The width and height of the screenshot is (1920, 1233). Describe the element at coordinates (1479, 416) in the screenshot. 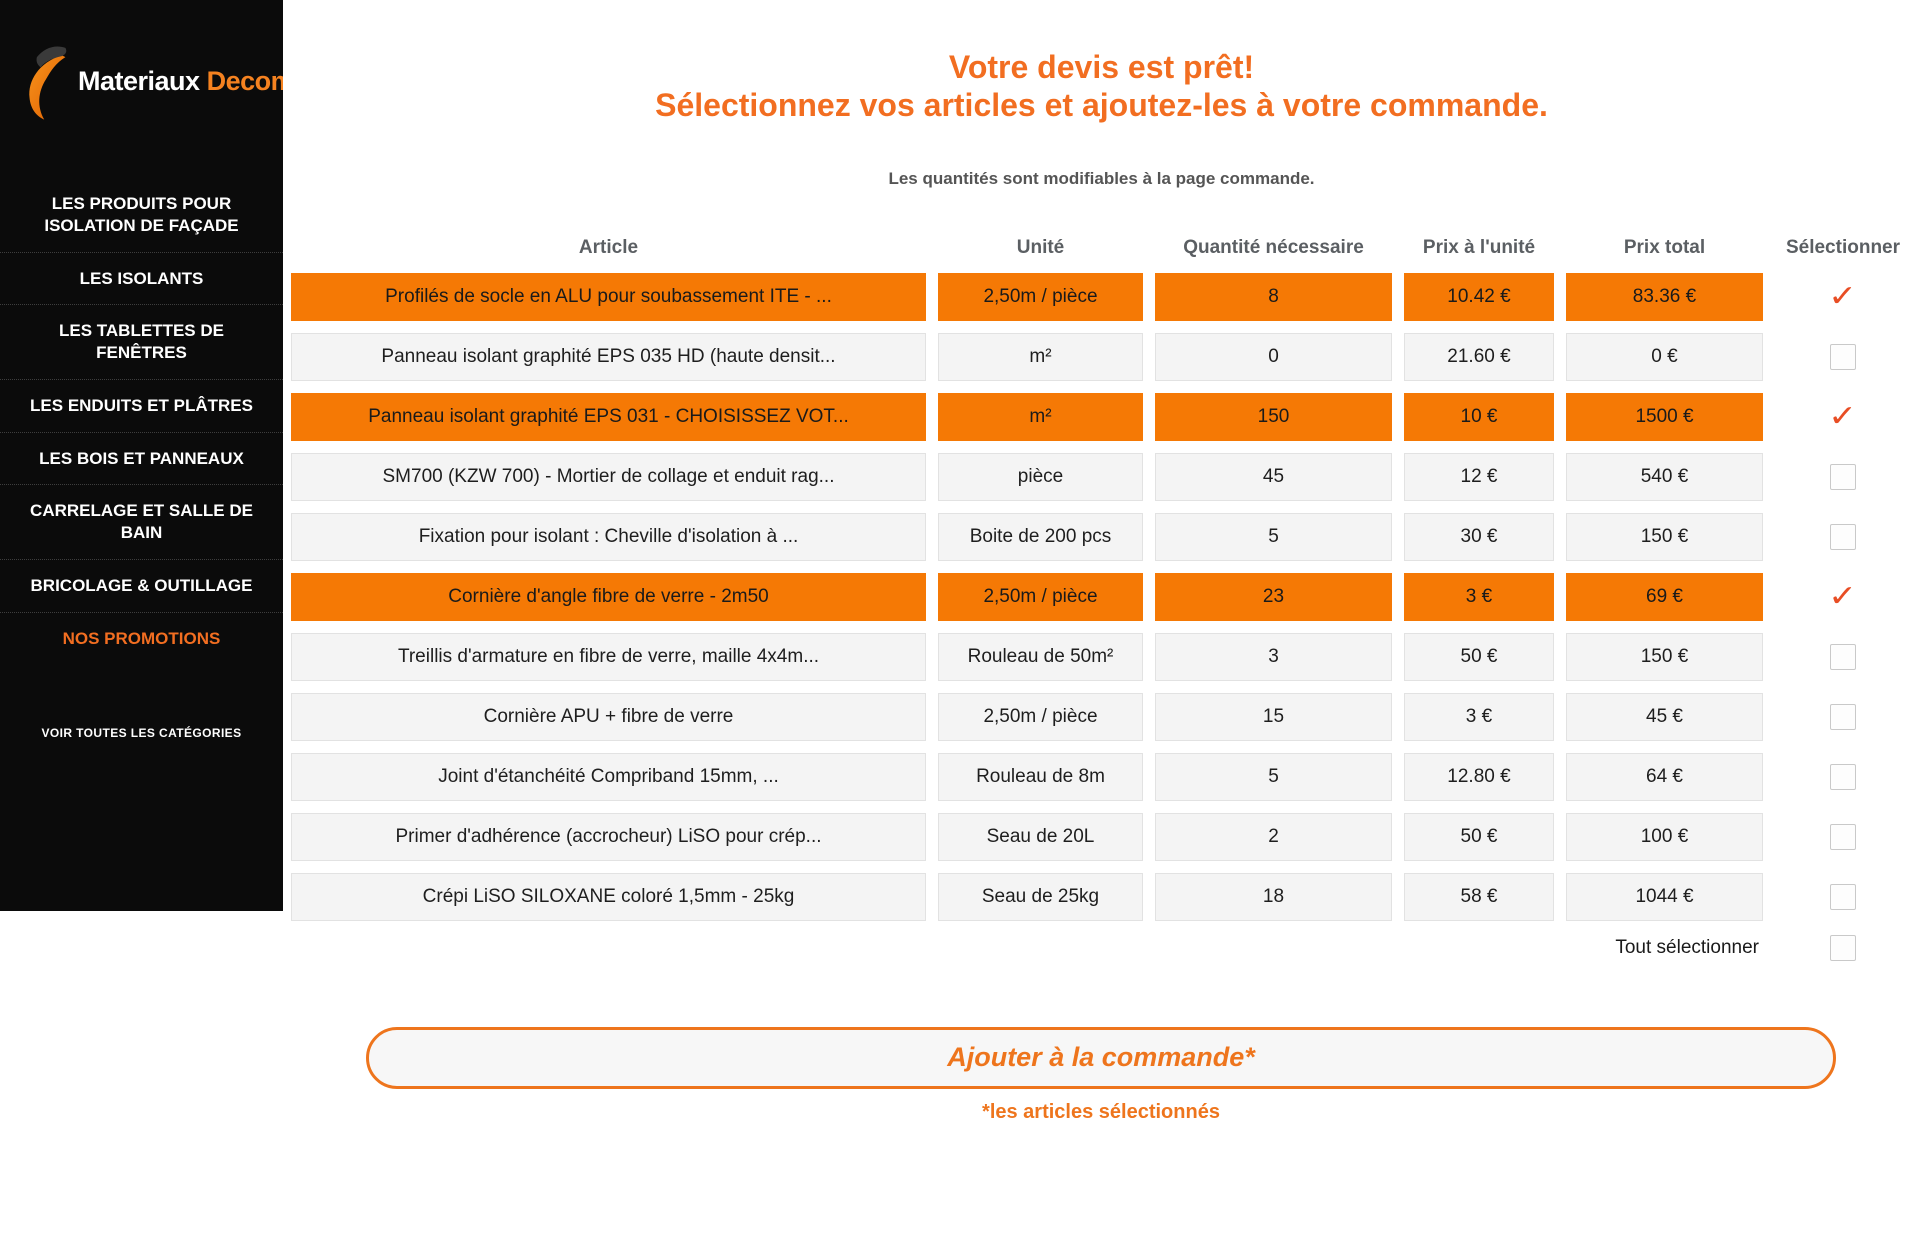

I see `unit-price-cell: 10 €` at that location.